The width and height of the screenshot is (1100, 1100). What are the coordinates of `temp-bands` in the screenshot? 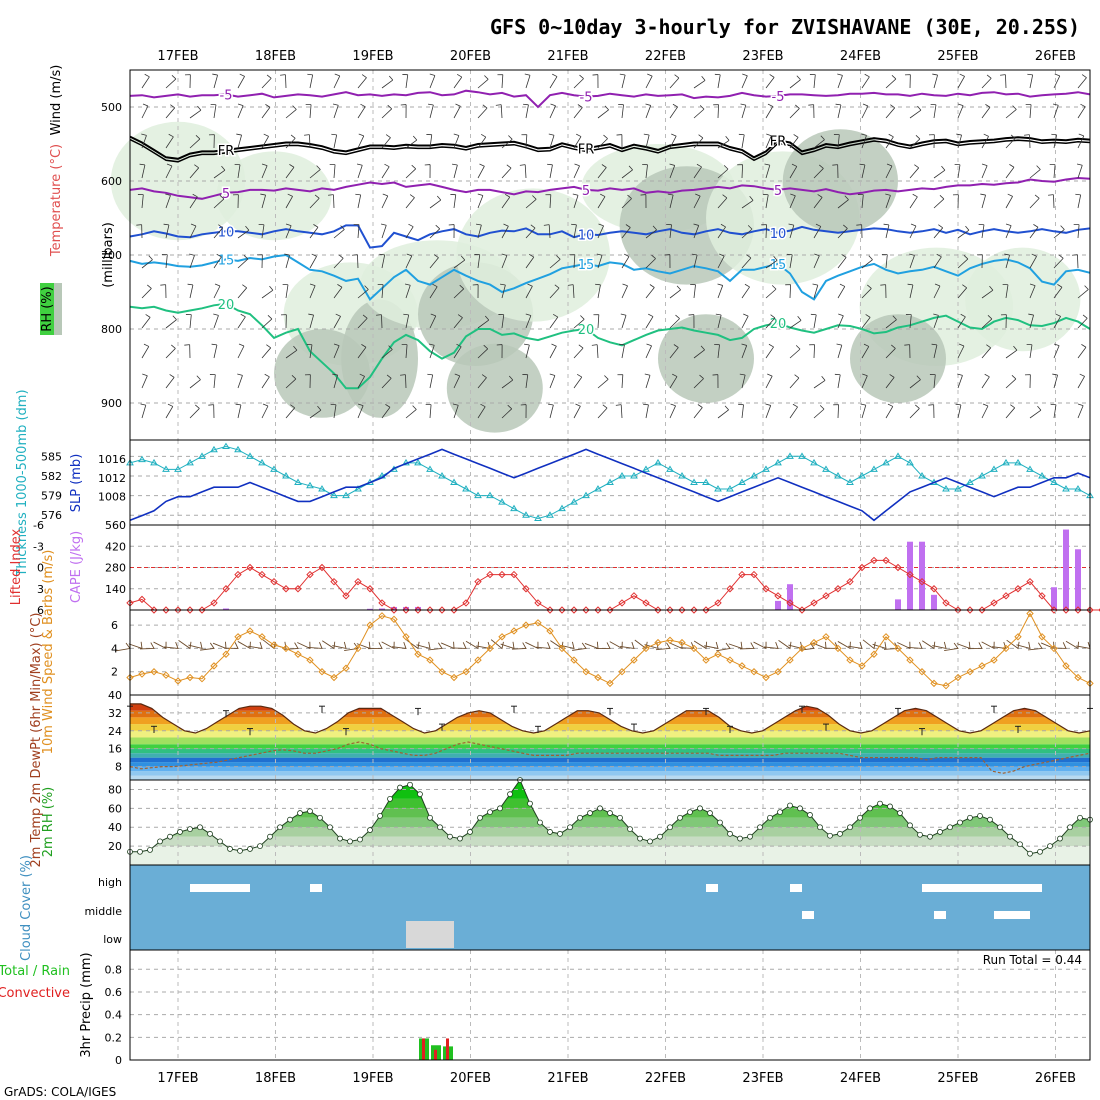 It's located at (610, 741).